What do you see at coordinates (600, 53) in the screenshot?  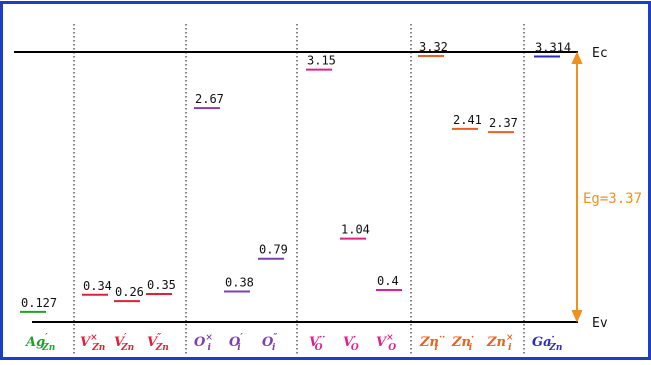 I see `conduction-band-label: Ec` at bounding box center [600, 53].